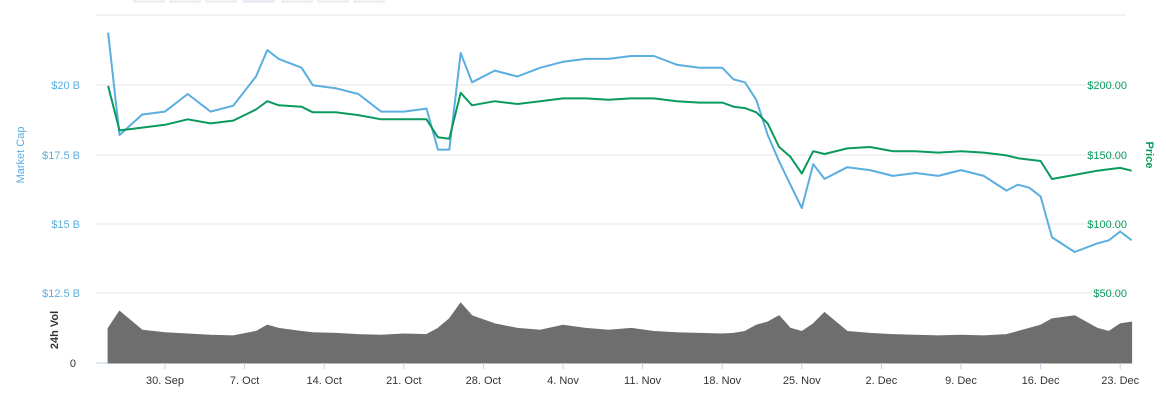 The width and height of the screenshot is (1166, 402). What do you see at coordinates (1041, 381) in the screenshot?
I see `x-tick-label: 16. Dec` at bounding box center [1041, 381].